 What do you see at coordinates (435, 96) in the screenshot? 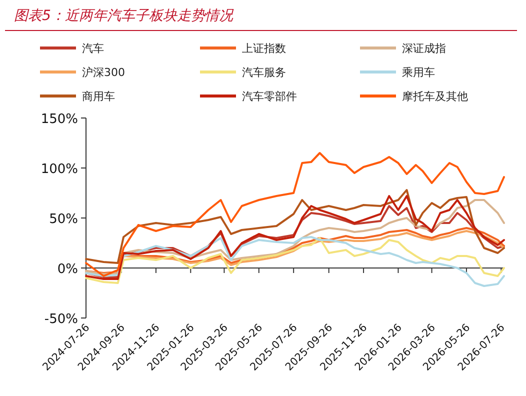
I see `legend-label: 摩托车及其他` at bounding box center [435, 96].